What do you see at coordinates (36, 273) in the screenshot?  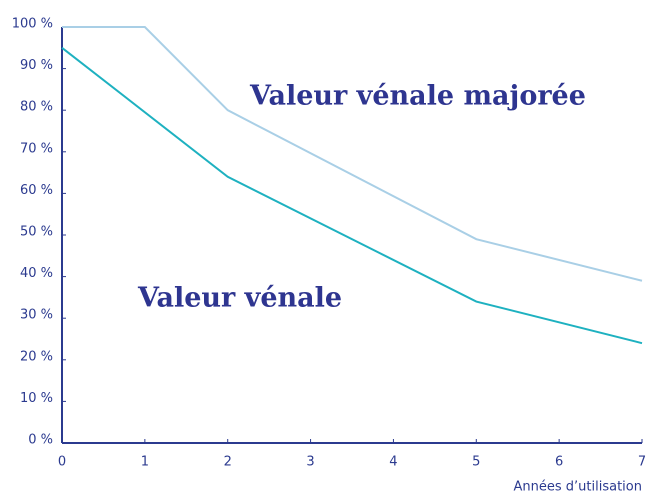 I see `y-tick-label: 40 %` at bounding box center [36, 273].